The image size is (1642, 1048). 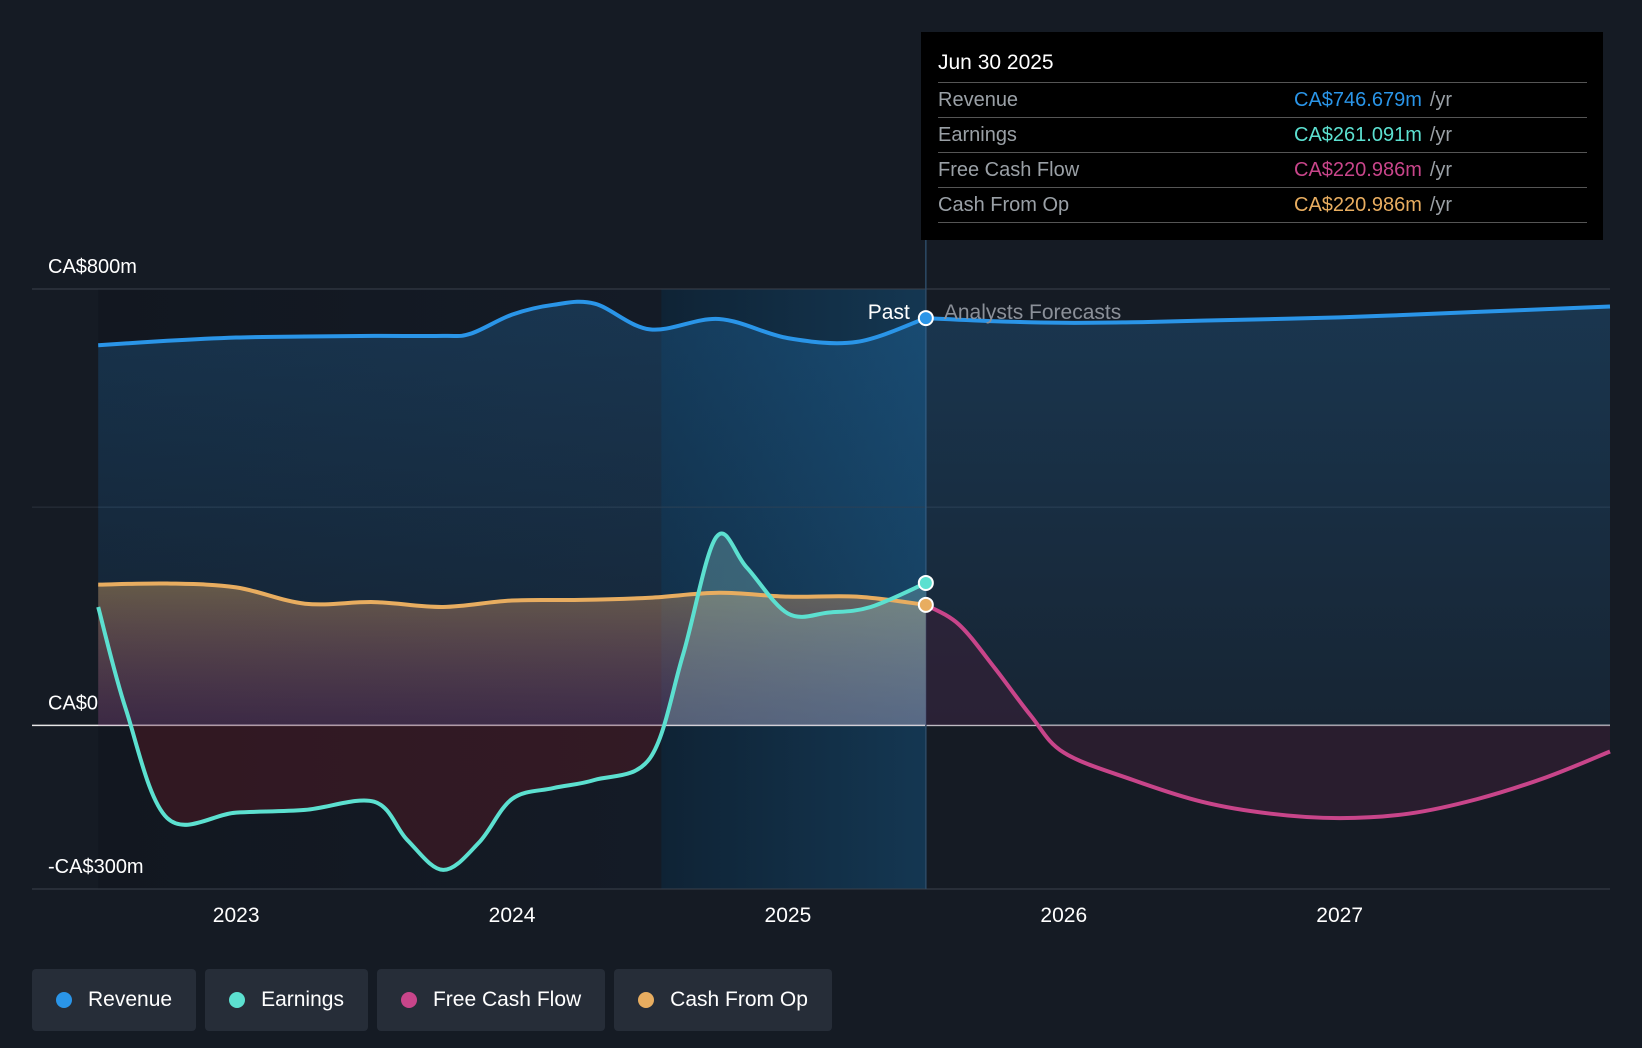 I want to click on revenue-forecast-line, so click(x=1268, y=314).